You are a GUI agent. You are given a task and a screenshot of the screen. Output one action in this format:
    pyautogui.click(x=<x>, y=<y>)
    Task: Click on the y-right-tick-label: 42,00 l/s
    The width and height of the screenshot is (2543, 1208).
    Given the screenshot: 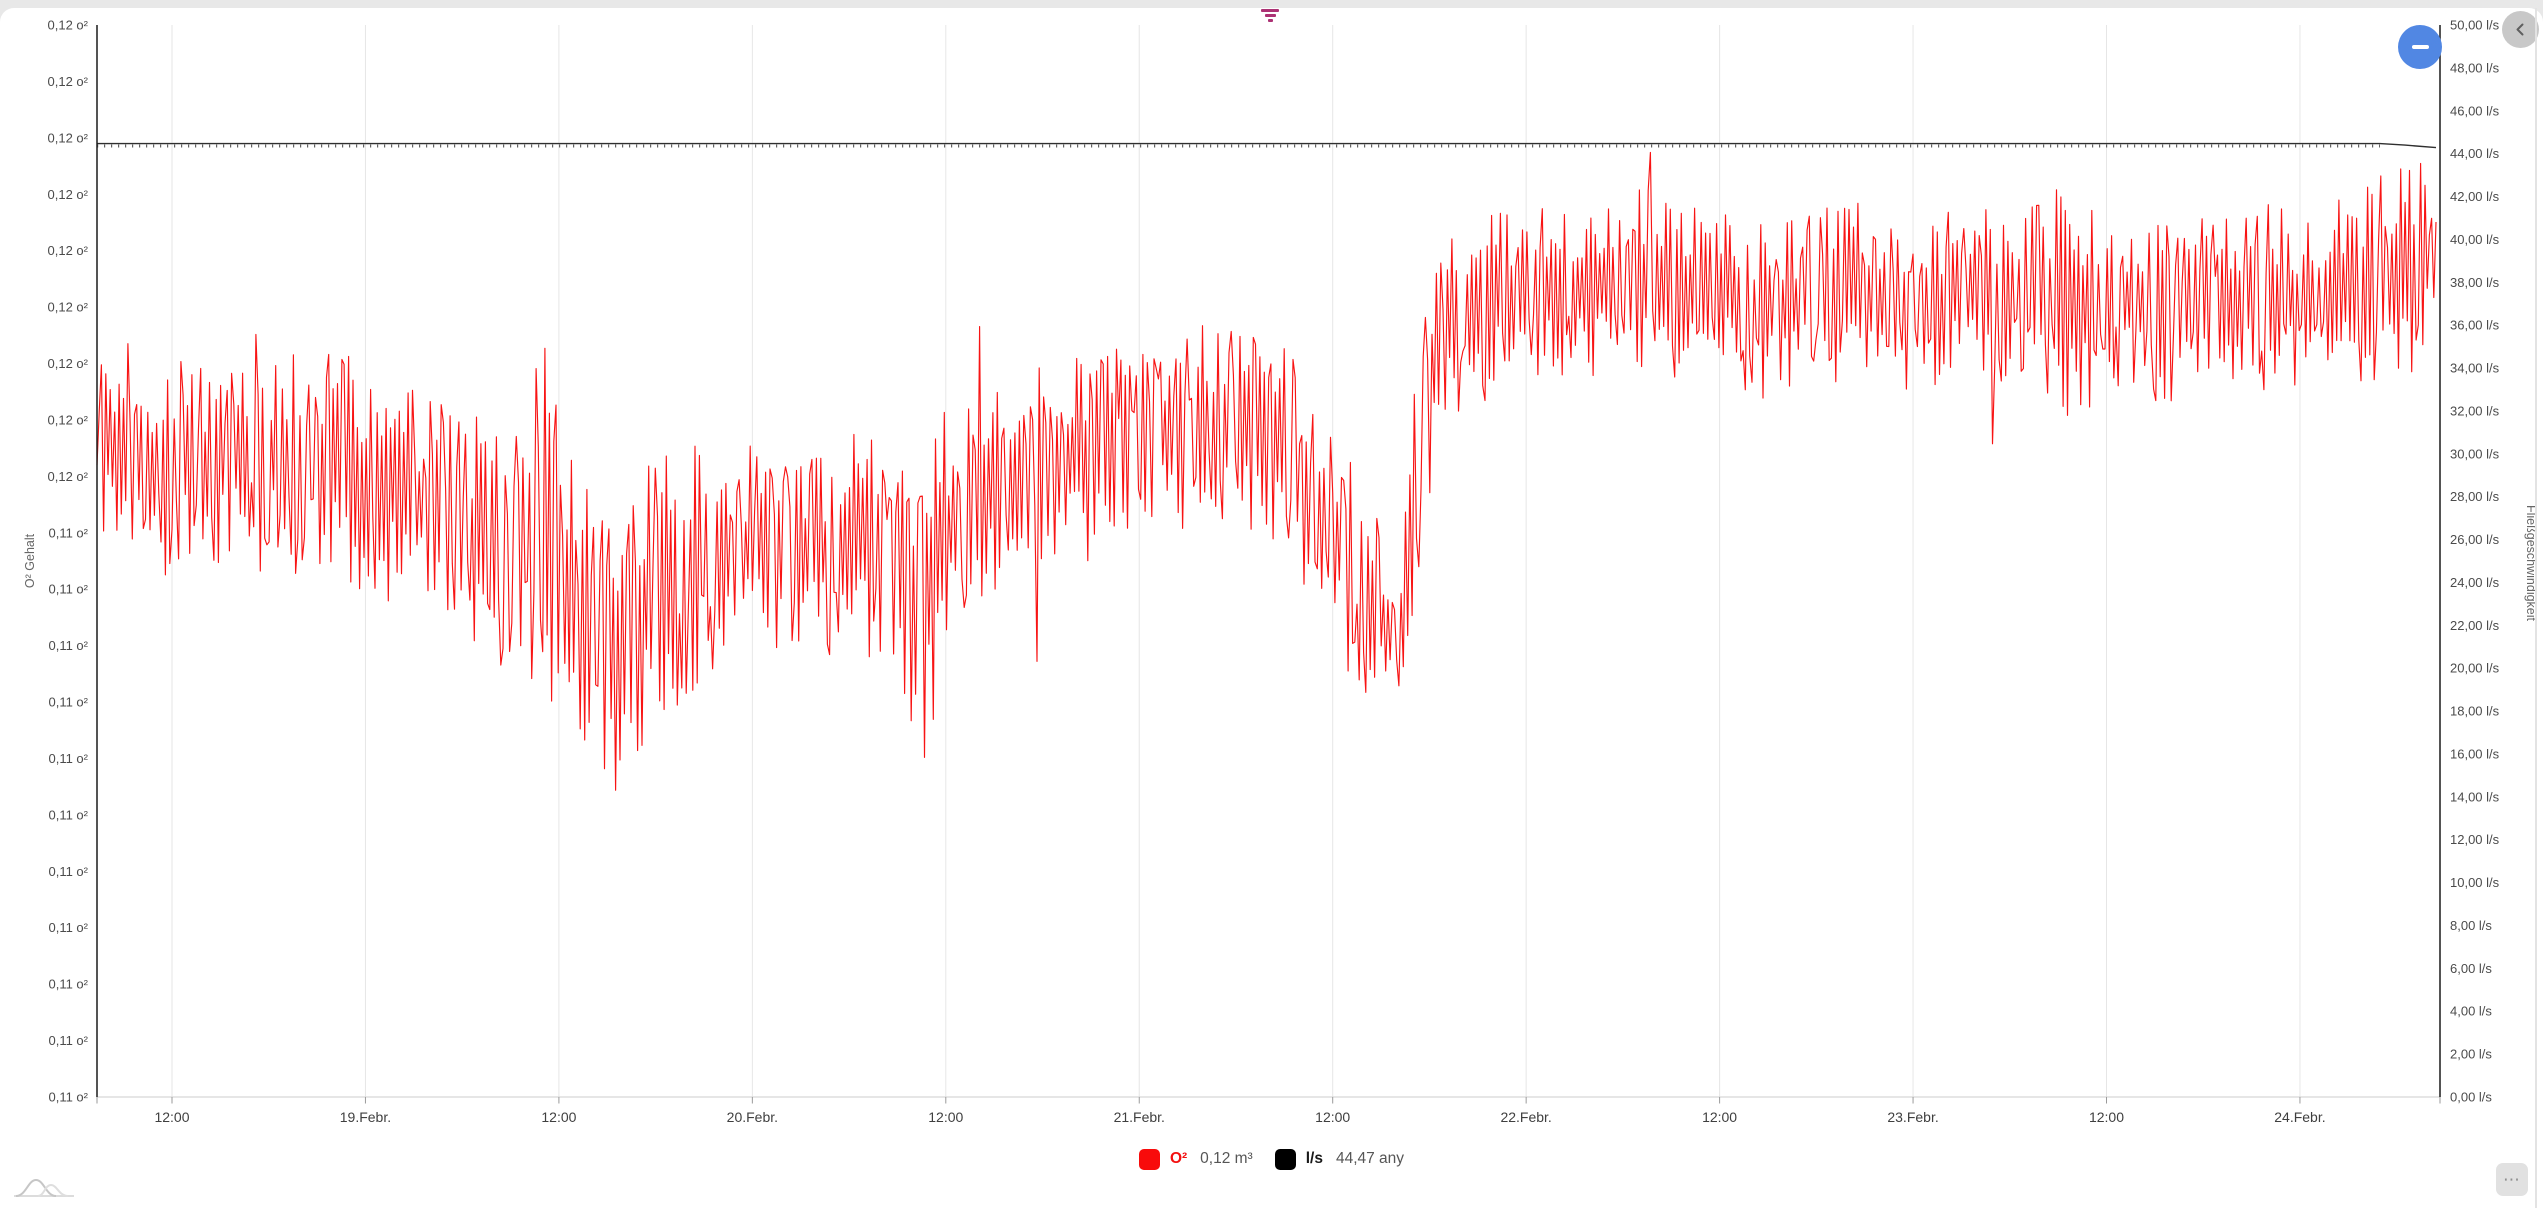 What is the action you would take?
    pyautogui.click(x=2475, y=196)
    